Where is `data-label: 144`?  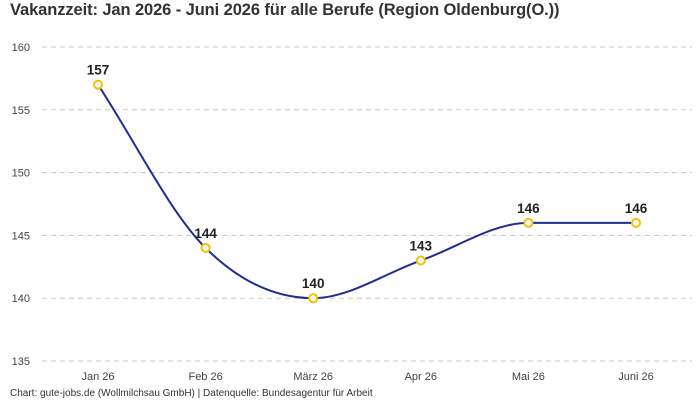 data-label: 144 is located at coordinates (205, 233).